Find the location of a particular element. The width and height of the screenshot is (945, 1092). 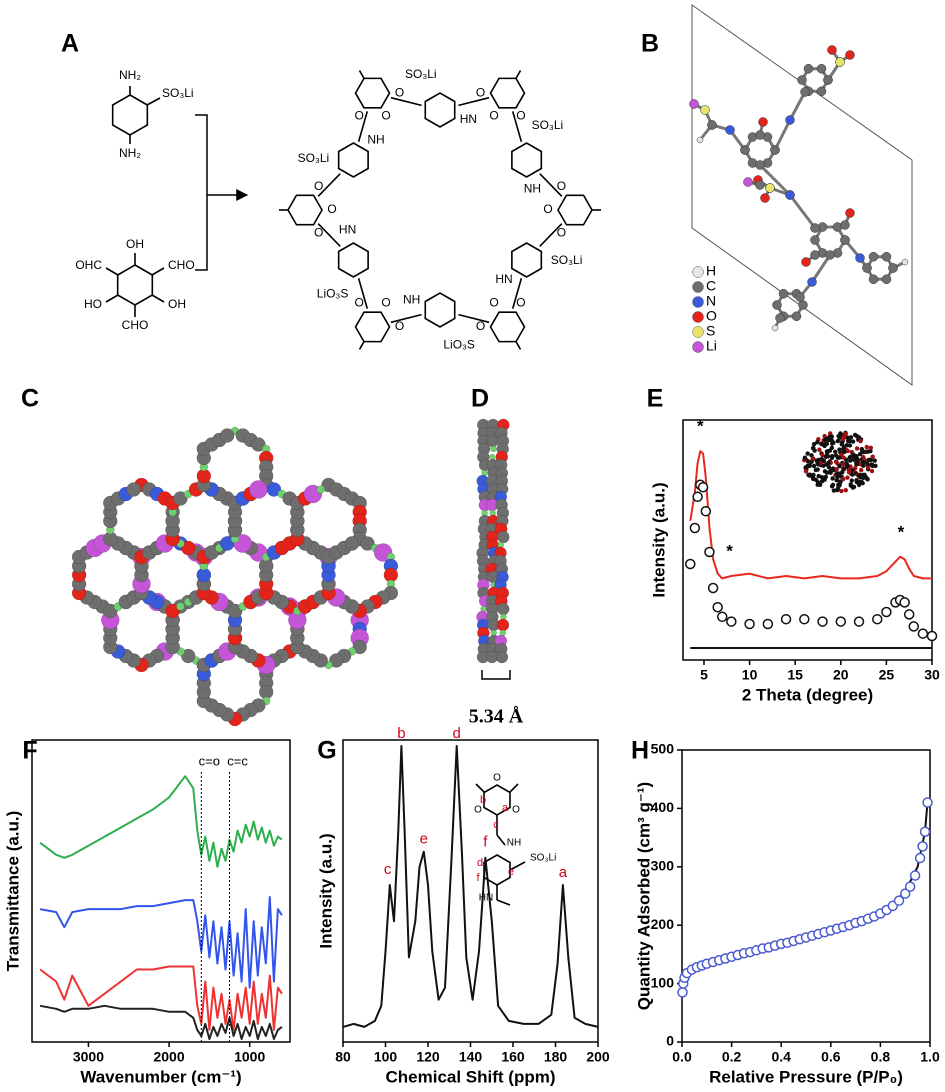

annotation: a is located at coordinates (563, 872).